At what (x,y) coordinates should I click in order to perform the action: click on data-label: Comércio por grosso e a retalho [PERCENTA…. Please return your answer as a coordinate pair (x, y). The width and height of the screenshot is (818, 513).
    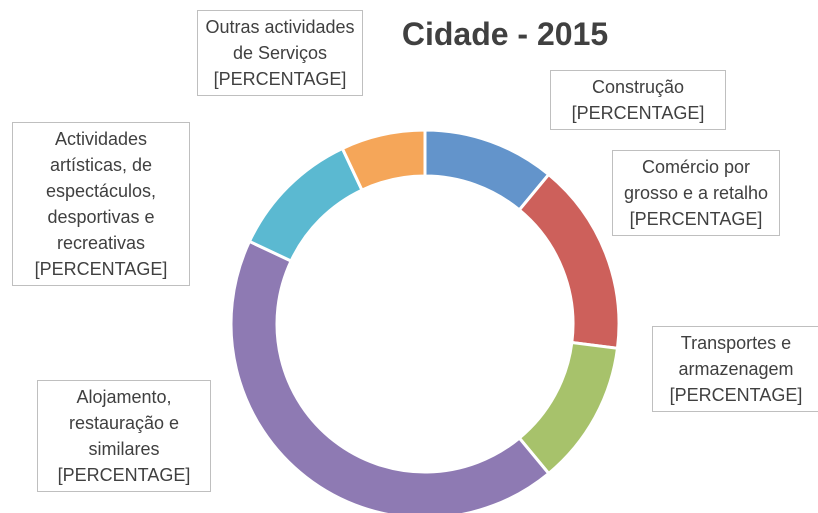
    Looking at the image, I should click on (696, 193).